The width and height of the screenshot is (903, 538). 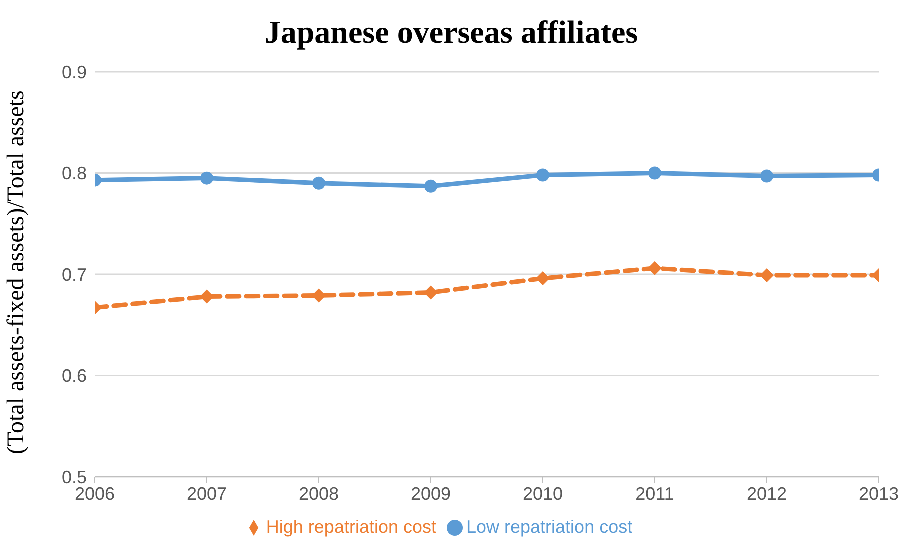 What do you see at coordinates (74, 72) in the screenshot?
I see `y-tick-label: 0.9` at bounding box center [74, 72].